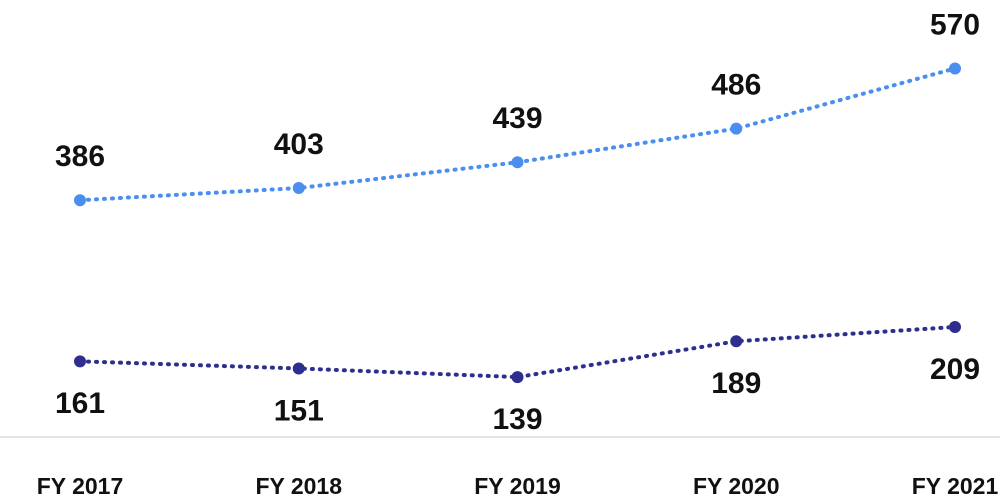 The height and width of the screenshot is (501, 1000). What do you see at coordinates (517, 352) in the screenshot?
I see `series-line` at bounding box center [517, 352].